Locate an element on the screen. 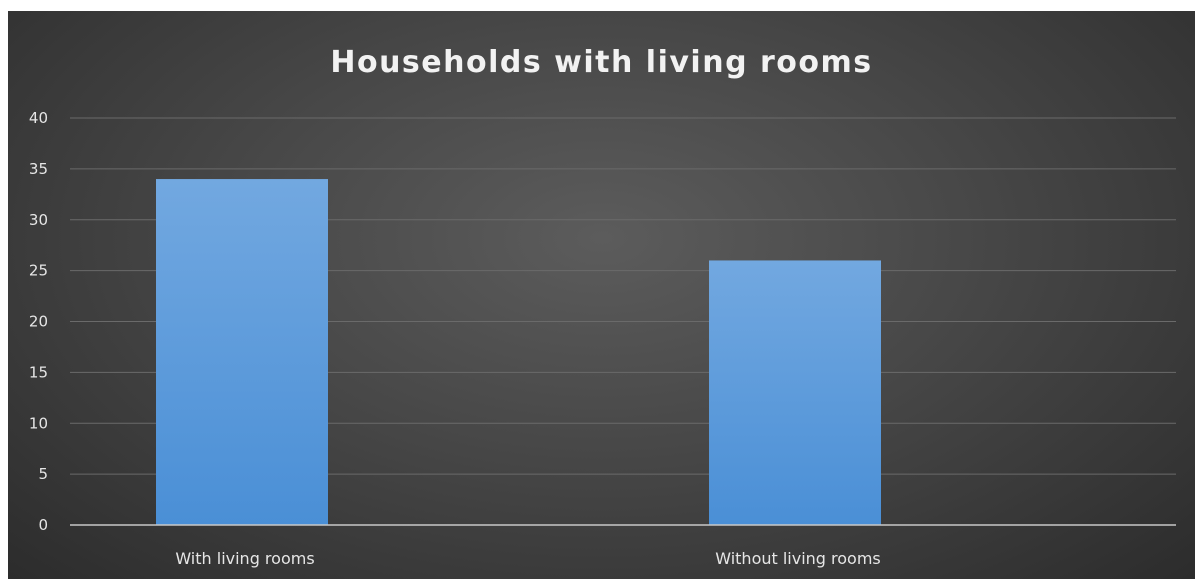 The width and height of the screenshot is (1200, 579). y-tick-label: 25 is located at coordinates (38, 271).